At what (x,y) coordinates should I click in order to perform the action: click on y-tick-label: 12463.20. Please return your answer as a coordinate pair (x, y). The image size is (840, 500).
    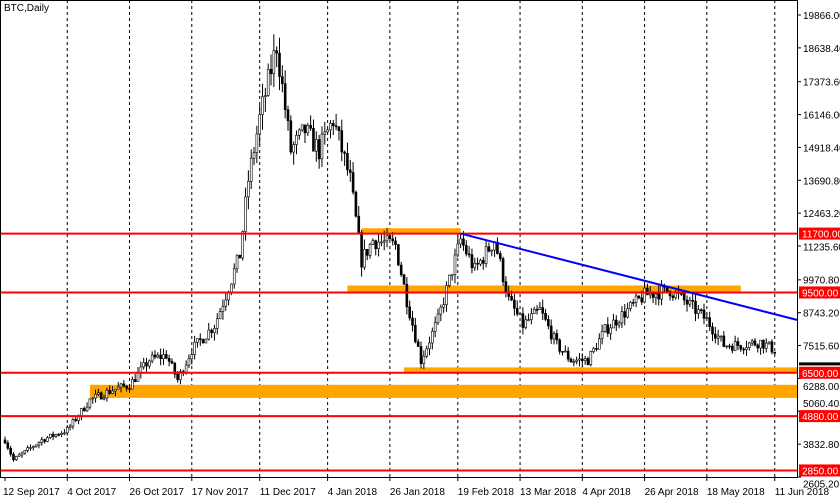
    Looking at the image, I should click on (821, 214).